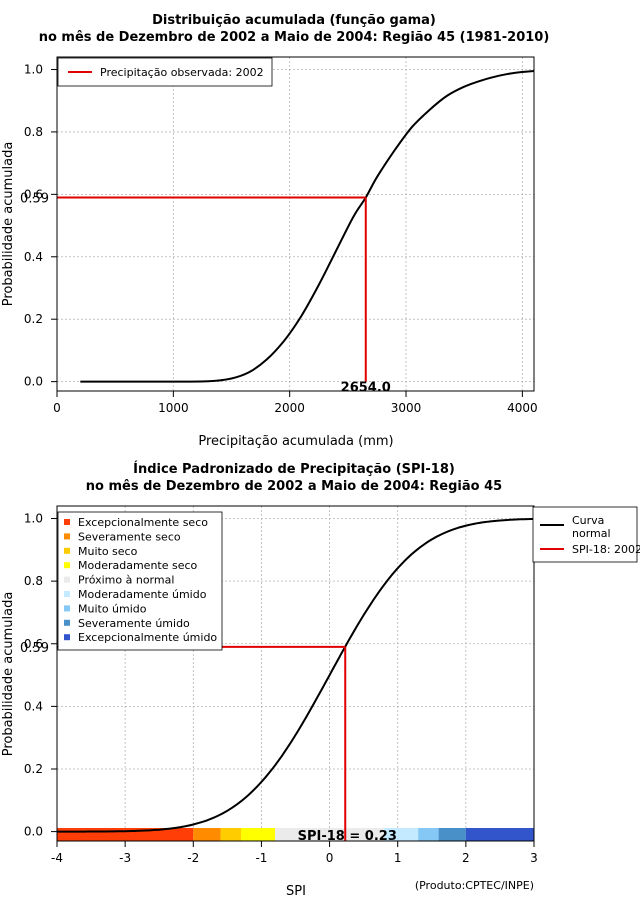  Describe the element at coordinates (57, 408) in the screenshot. I see `chart1-xtick-label-0: 0` at that location.